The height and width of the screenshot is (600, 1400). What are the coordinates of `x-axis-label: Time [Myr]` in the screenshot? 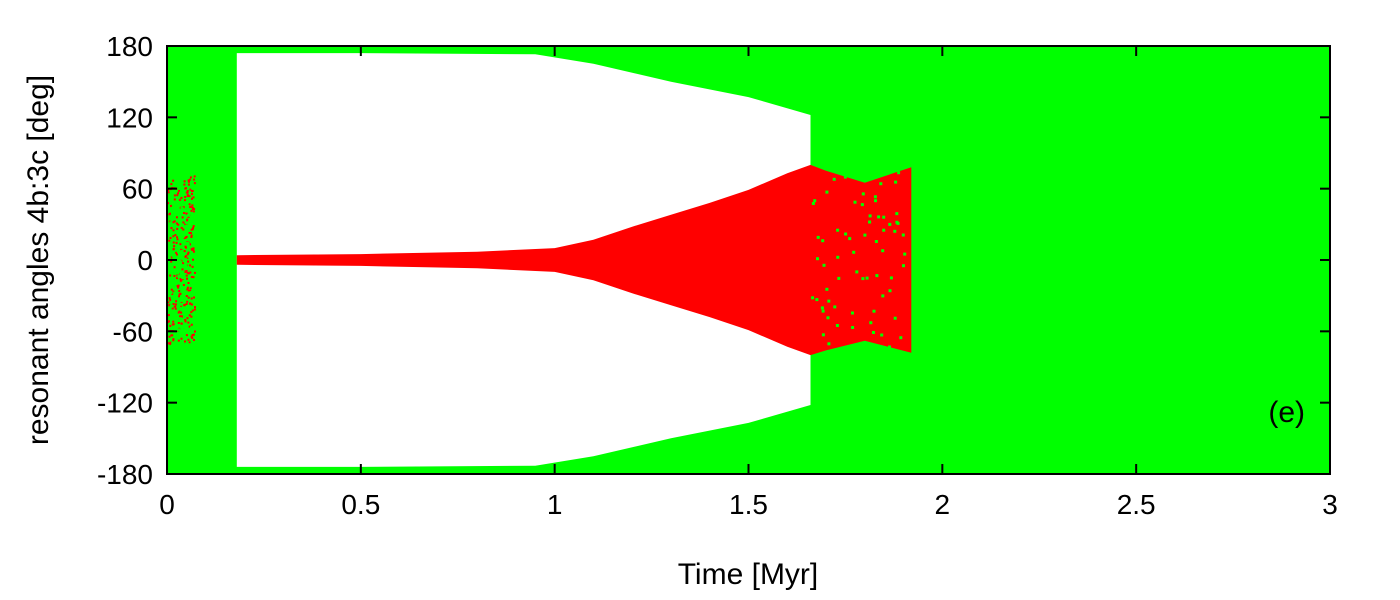 It's located at (748, 574).